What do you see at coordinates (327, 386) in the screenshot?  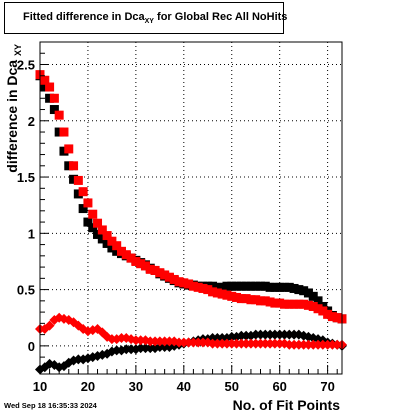 I see `x-tick-label: 70` at bounding box center [327, 386].